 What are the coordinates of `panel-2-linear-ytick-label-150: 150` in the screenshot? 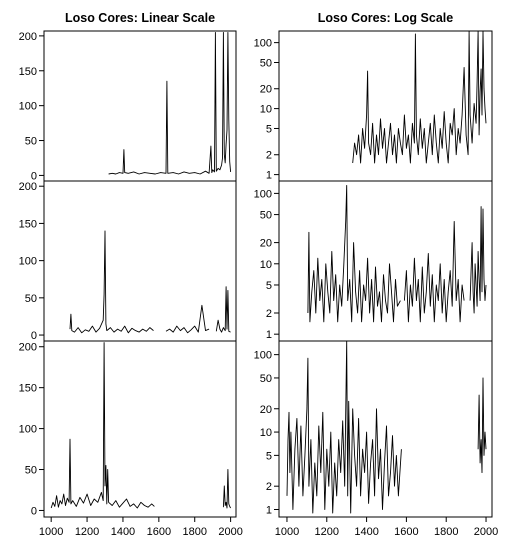 It's located at (28, 224).